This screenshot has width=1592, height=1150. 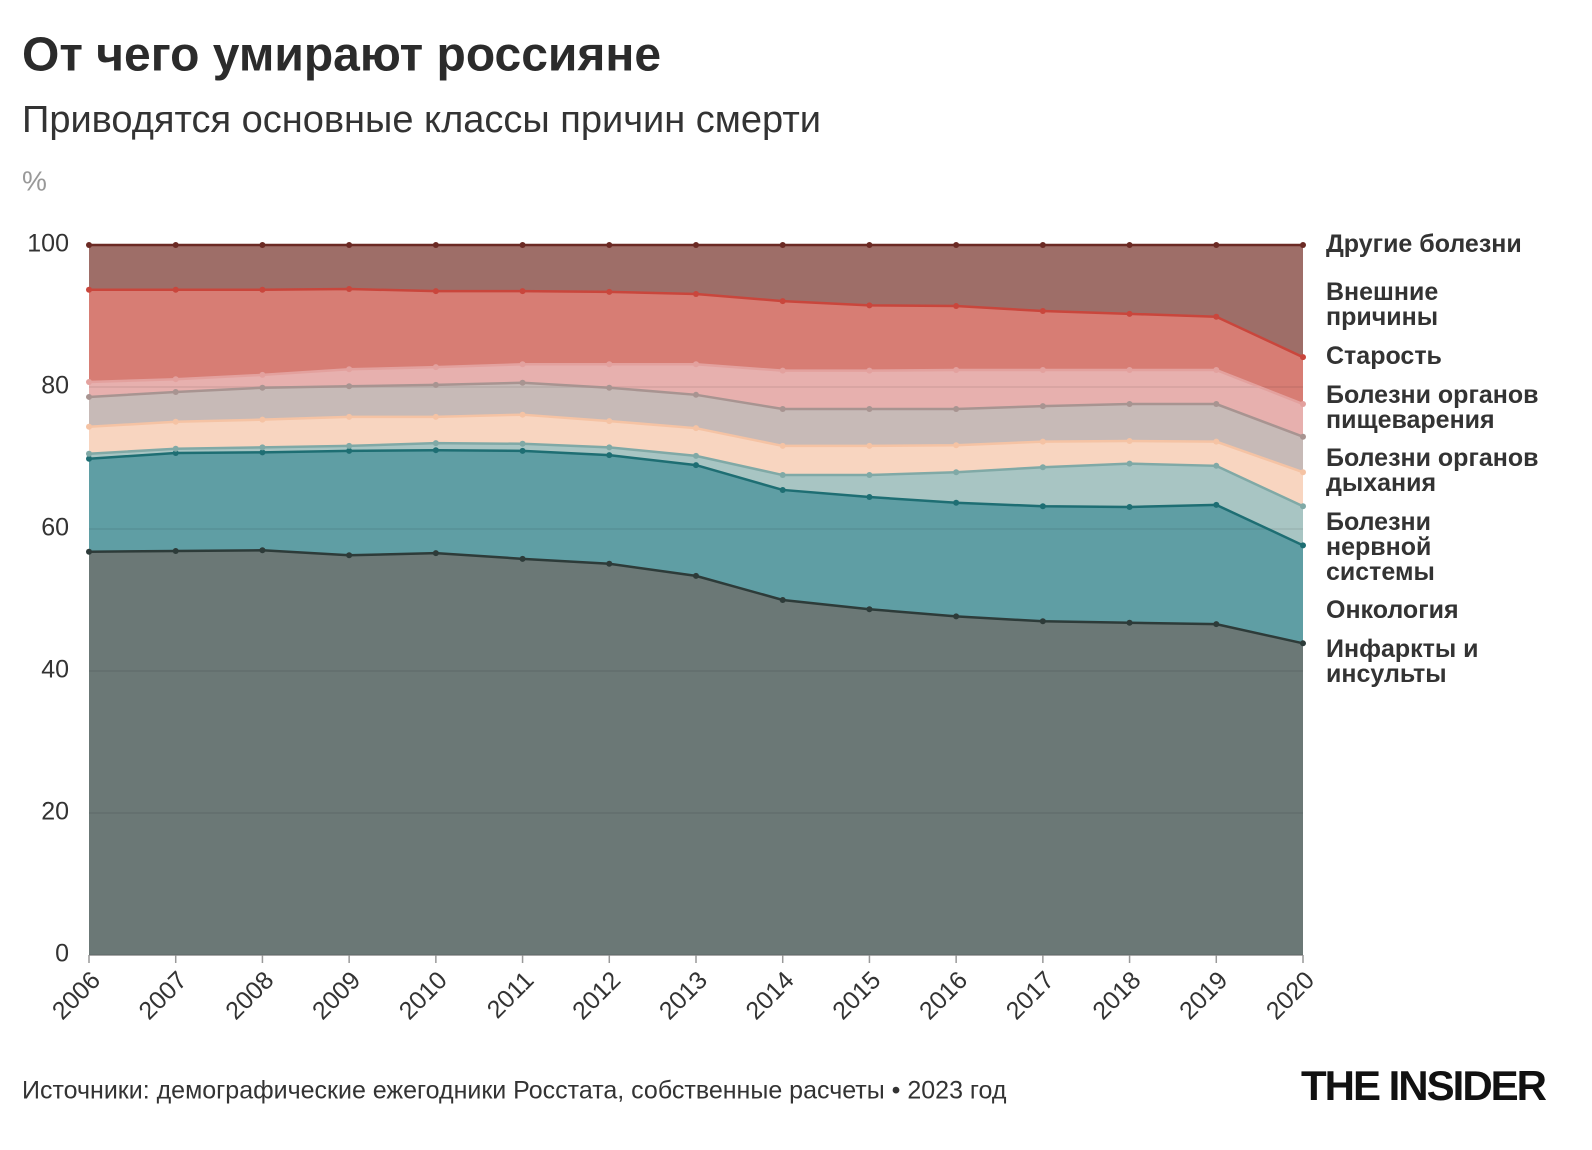 I want to click on legend-label: Старость, so click(x=1384, y=356).